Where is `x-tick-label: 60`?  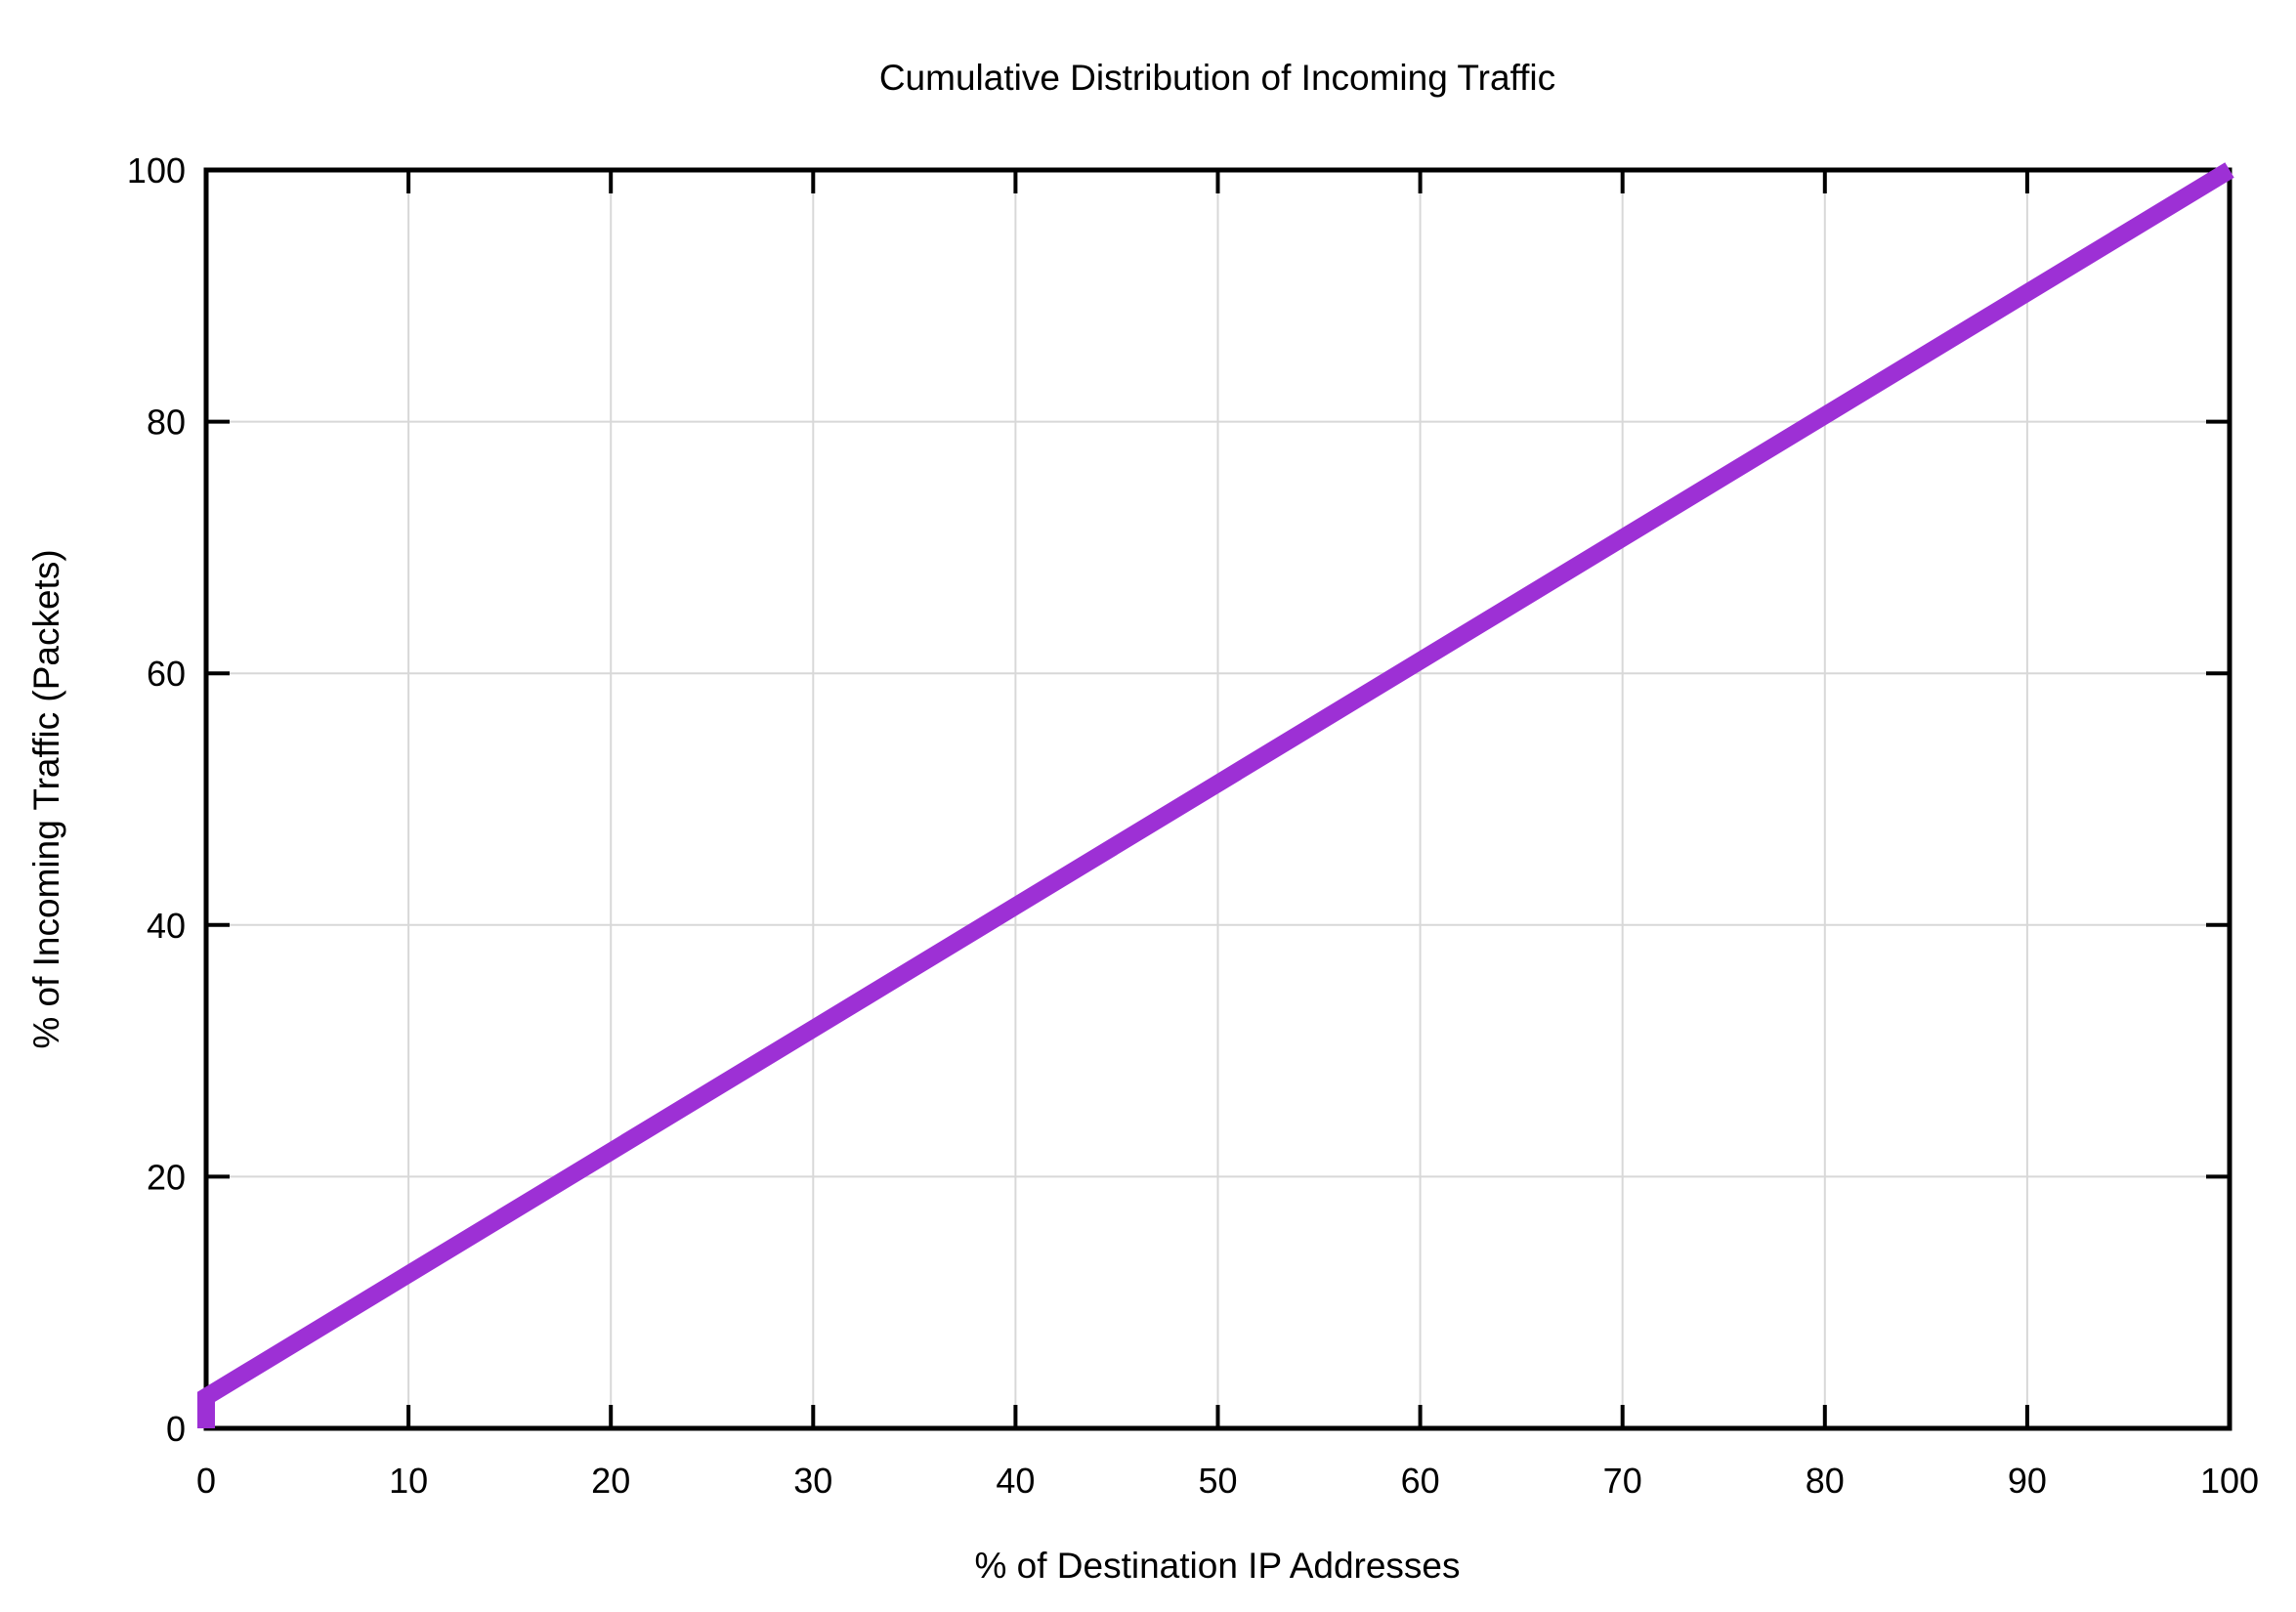 x-tick-label: 60 is located at coordinates (1420, 1481).